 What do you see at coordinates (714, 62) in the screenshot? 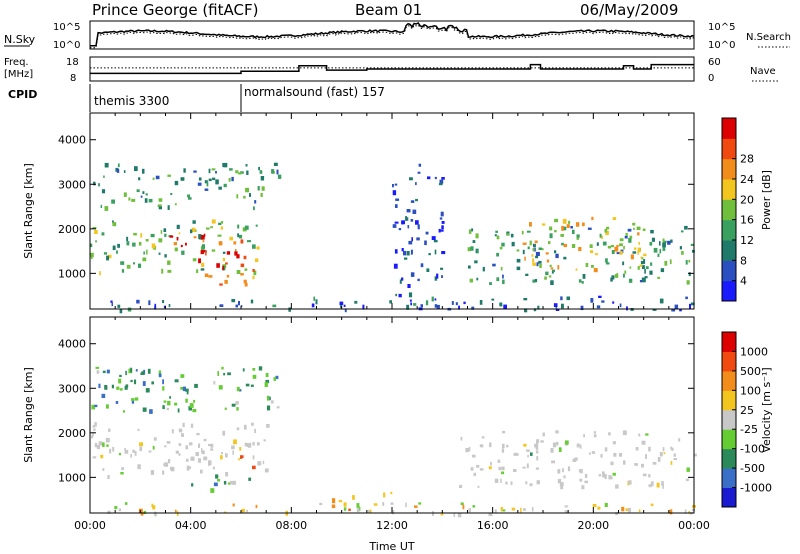
I see `nave-tick-top: 60` at bounding box center [714, 62].